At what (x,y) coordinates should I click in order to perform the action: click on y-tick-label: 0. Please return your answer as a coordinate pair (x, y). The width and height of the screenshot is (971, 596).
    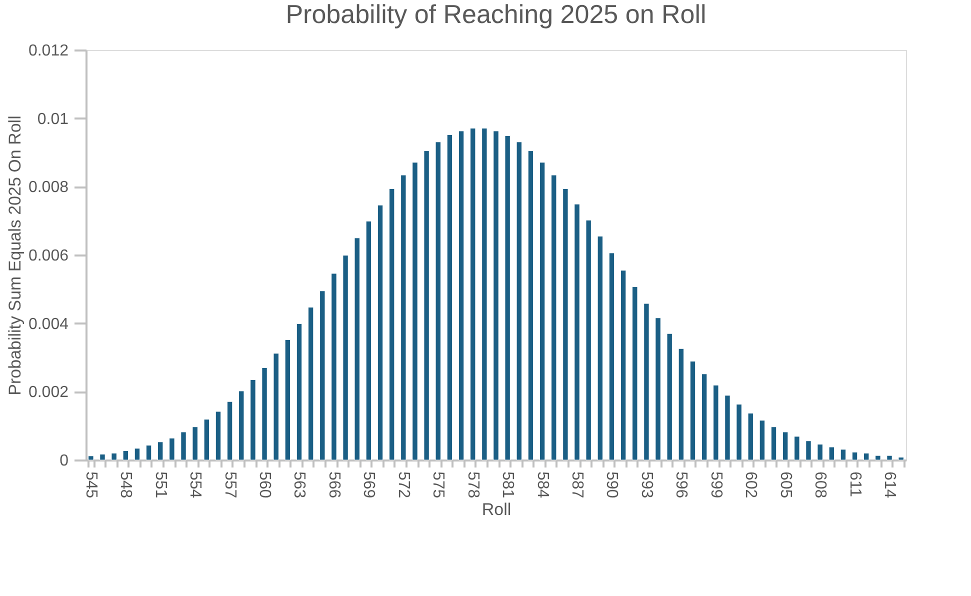
    Looking at the image, I should click on (64, 461).